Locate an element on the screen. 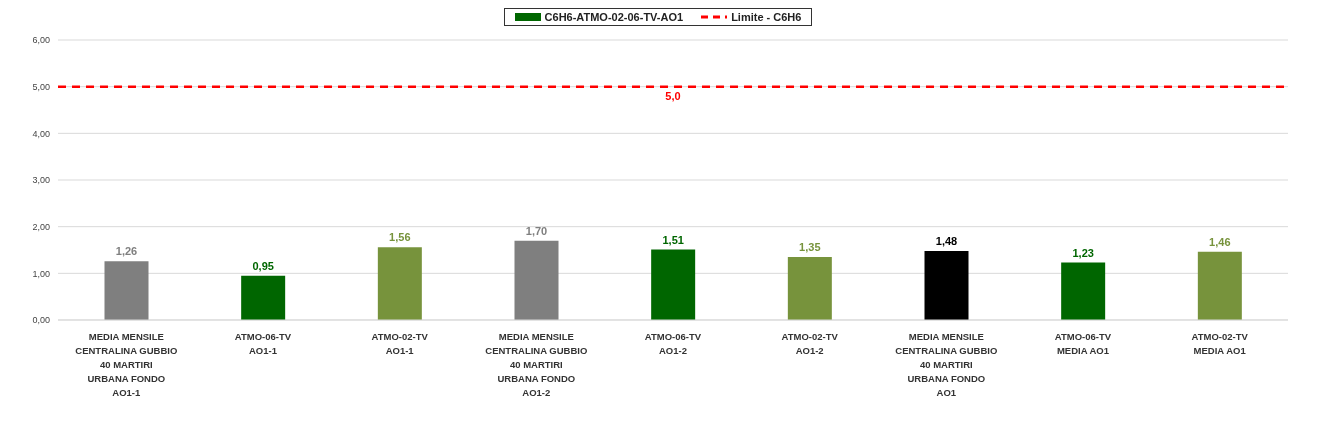 The width and height of the screenshot is (1326, 423). x-tick-label: ATMO-02-TV AO1-1 is located at coordinates (400, 343).